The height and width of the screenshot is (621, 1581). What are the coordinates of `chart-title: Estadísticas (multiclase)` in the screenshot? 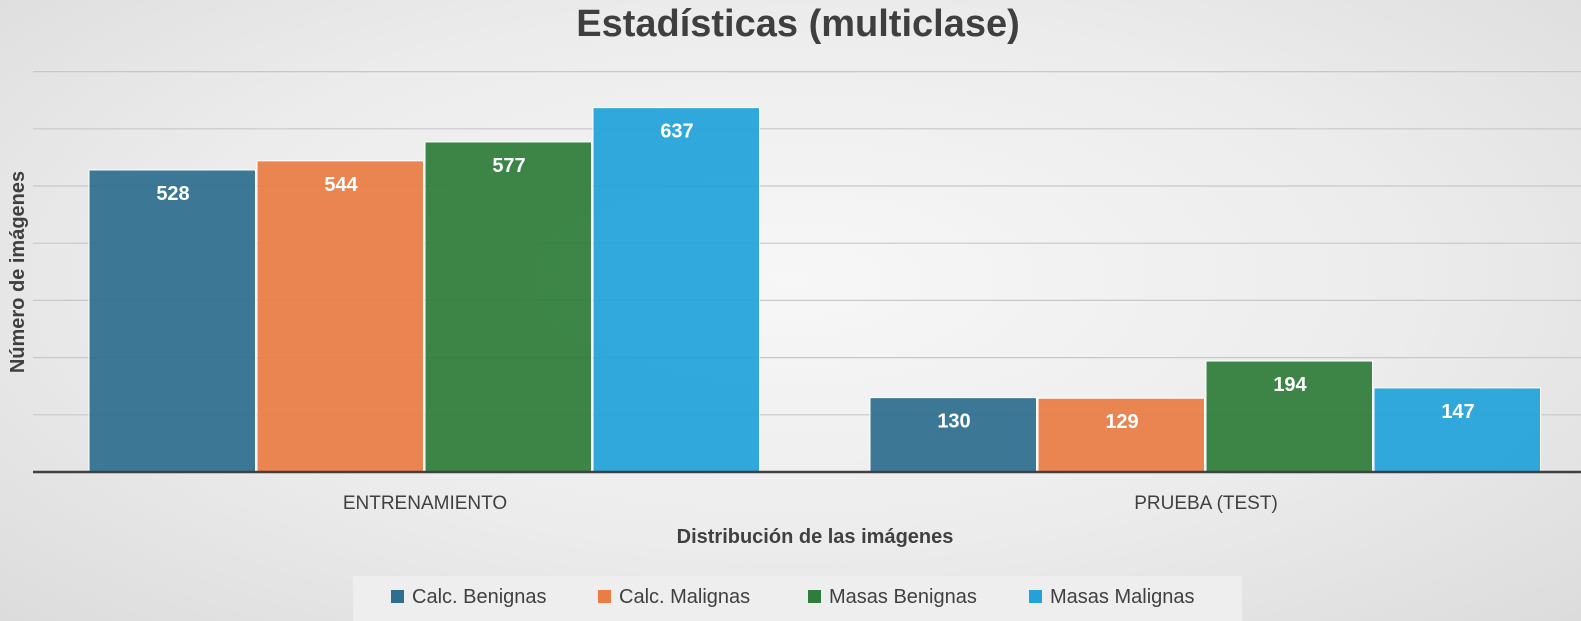 It's located at (798, 24).